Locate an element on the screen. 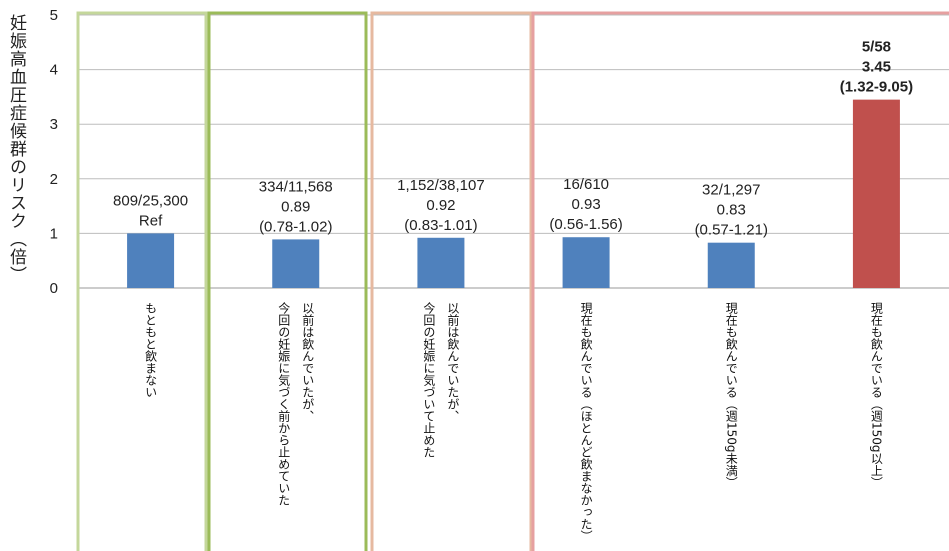  category-label: 今回の妊娠に気づいて止めた is located at coordinates (429, 379).